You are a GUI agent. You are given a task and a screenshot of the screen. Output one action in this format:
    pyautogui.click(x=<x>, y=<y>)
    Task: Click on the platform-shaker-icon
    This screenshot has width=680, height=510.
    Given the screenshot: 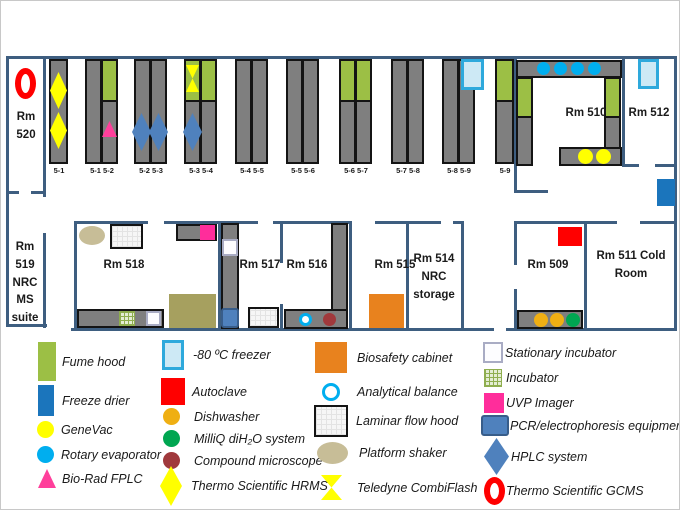 What is the action you would take?
    pyautogui.click(x=332, y=453)
    